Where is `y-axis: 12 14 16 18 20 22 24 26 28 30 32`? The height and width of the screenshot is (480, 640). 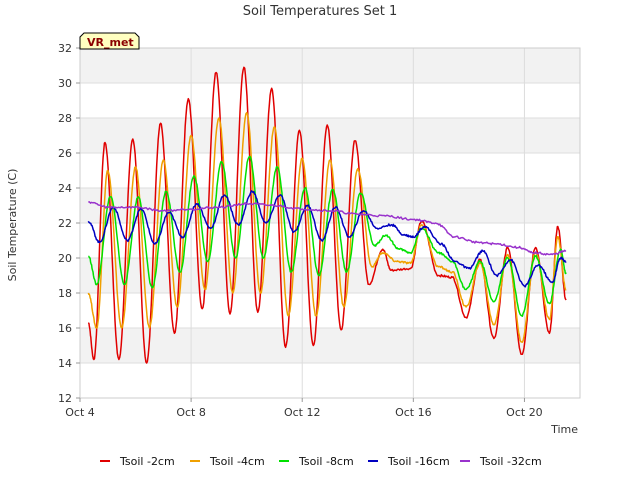
y-axis: 12 14 16 18 20 22 24 26 28 30 32 is located at coordinates (69, 223).